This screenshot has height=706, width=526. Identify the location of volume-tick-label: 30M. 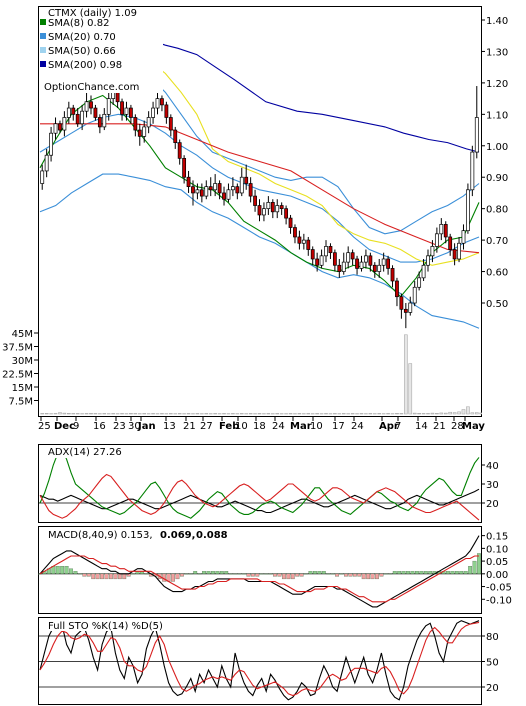
(22, 361).